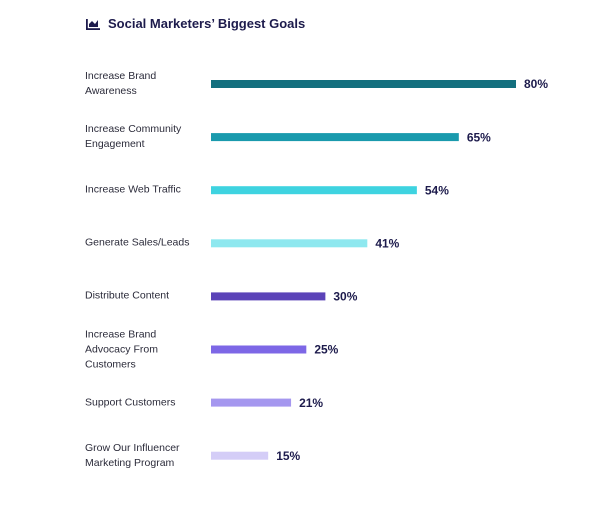 Image resolution: width=600 pixels, height=509 pixels. Describe the element at coordinates (345, 297) in the screenshot. I see `value-label: 30%` at that location.